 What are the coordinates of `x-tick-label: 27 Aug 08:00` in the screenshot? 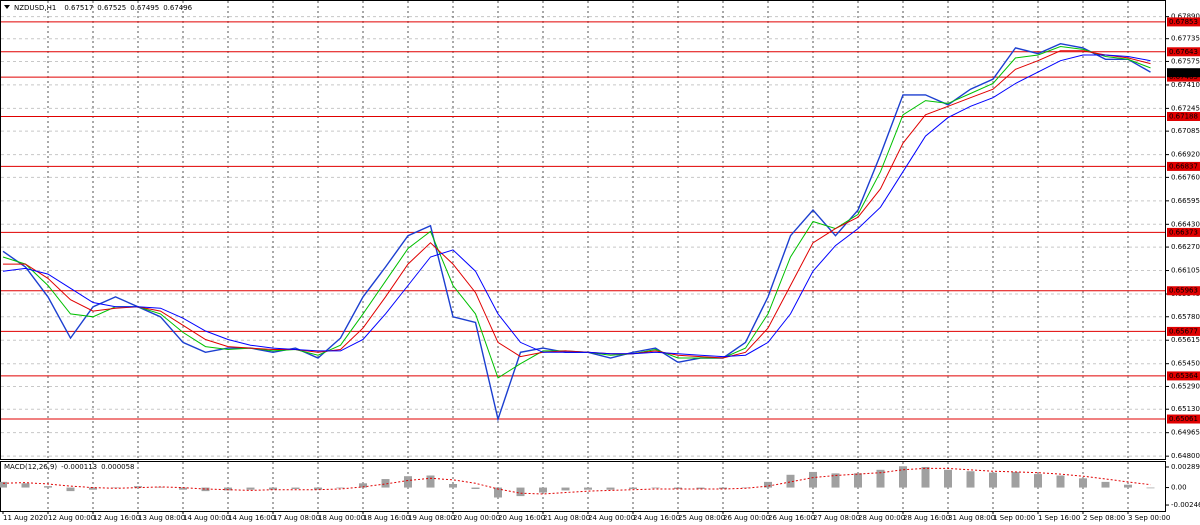 It's located at (836, 518).